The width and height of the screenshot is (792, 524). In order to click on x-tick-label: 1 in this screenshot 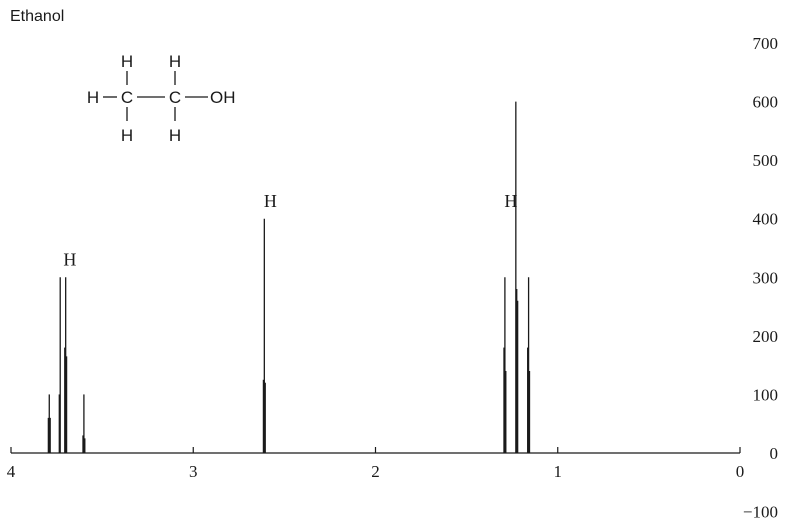, I will do `click(558, 471)`.